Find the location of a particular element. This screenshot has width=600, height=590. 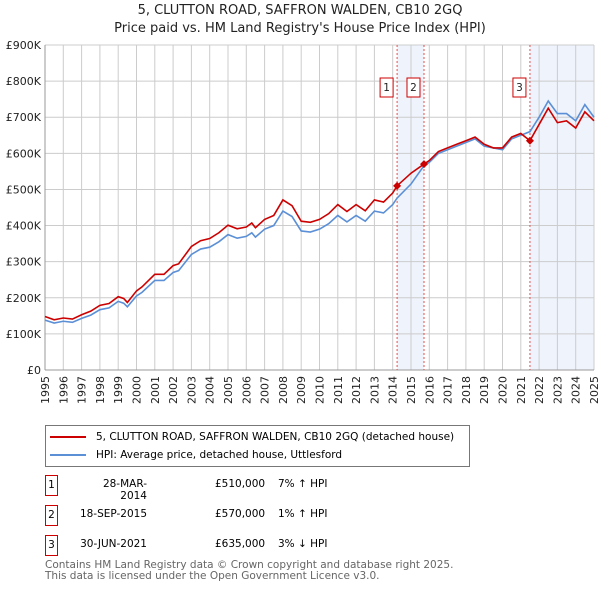

x-tick-label: 2020 is located at coordinates (503, 390).